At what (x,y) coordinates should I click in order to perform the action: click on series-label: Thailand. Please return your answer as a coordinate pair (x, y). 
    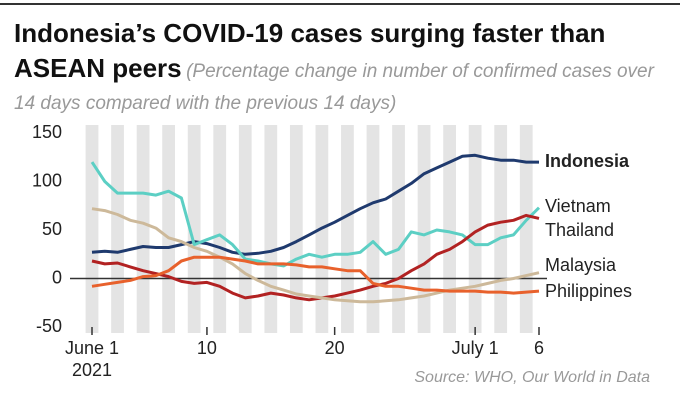
    Looking at the image, I should click on (579, 230).